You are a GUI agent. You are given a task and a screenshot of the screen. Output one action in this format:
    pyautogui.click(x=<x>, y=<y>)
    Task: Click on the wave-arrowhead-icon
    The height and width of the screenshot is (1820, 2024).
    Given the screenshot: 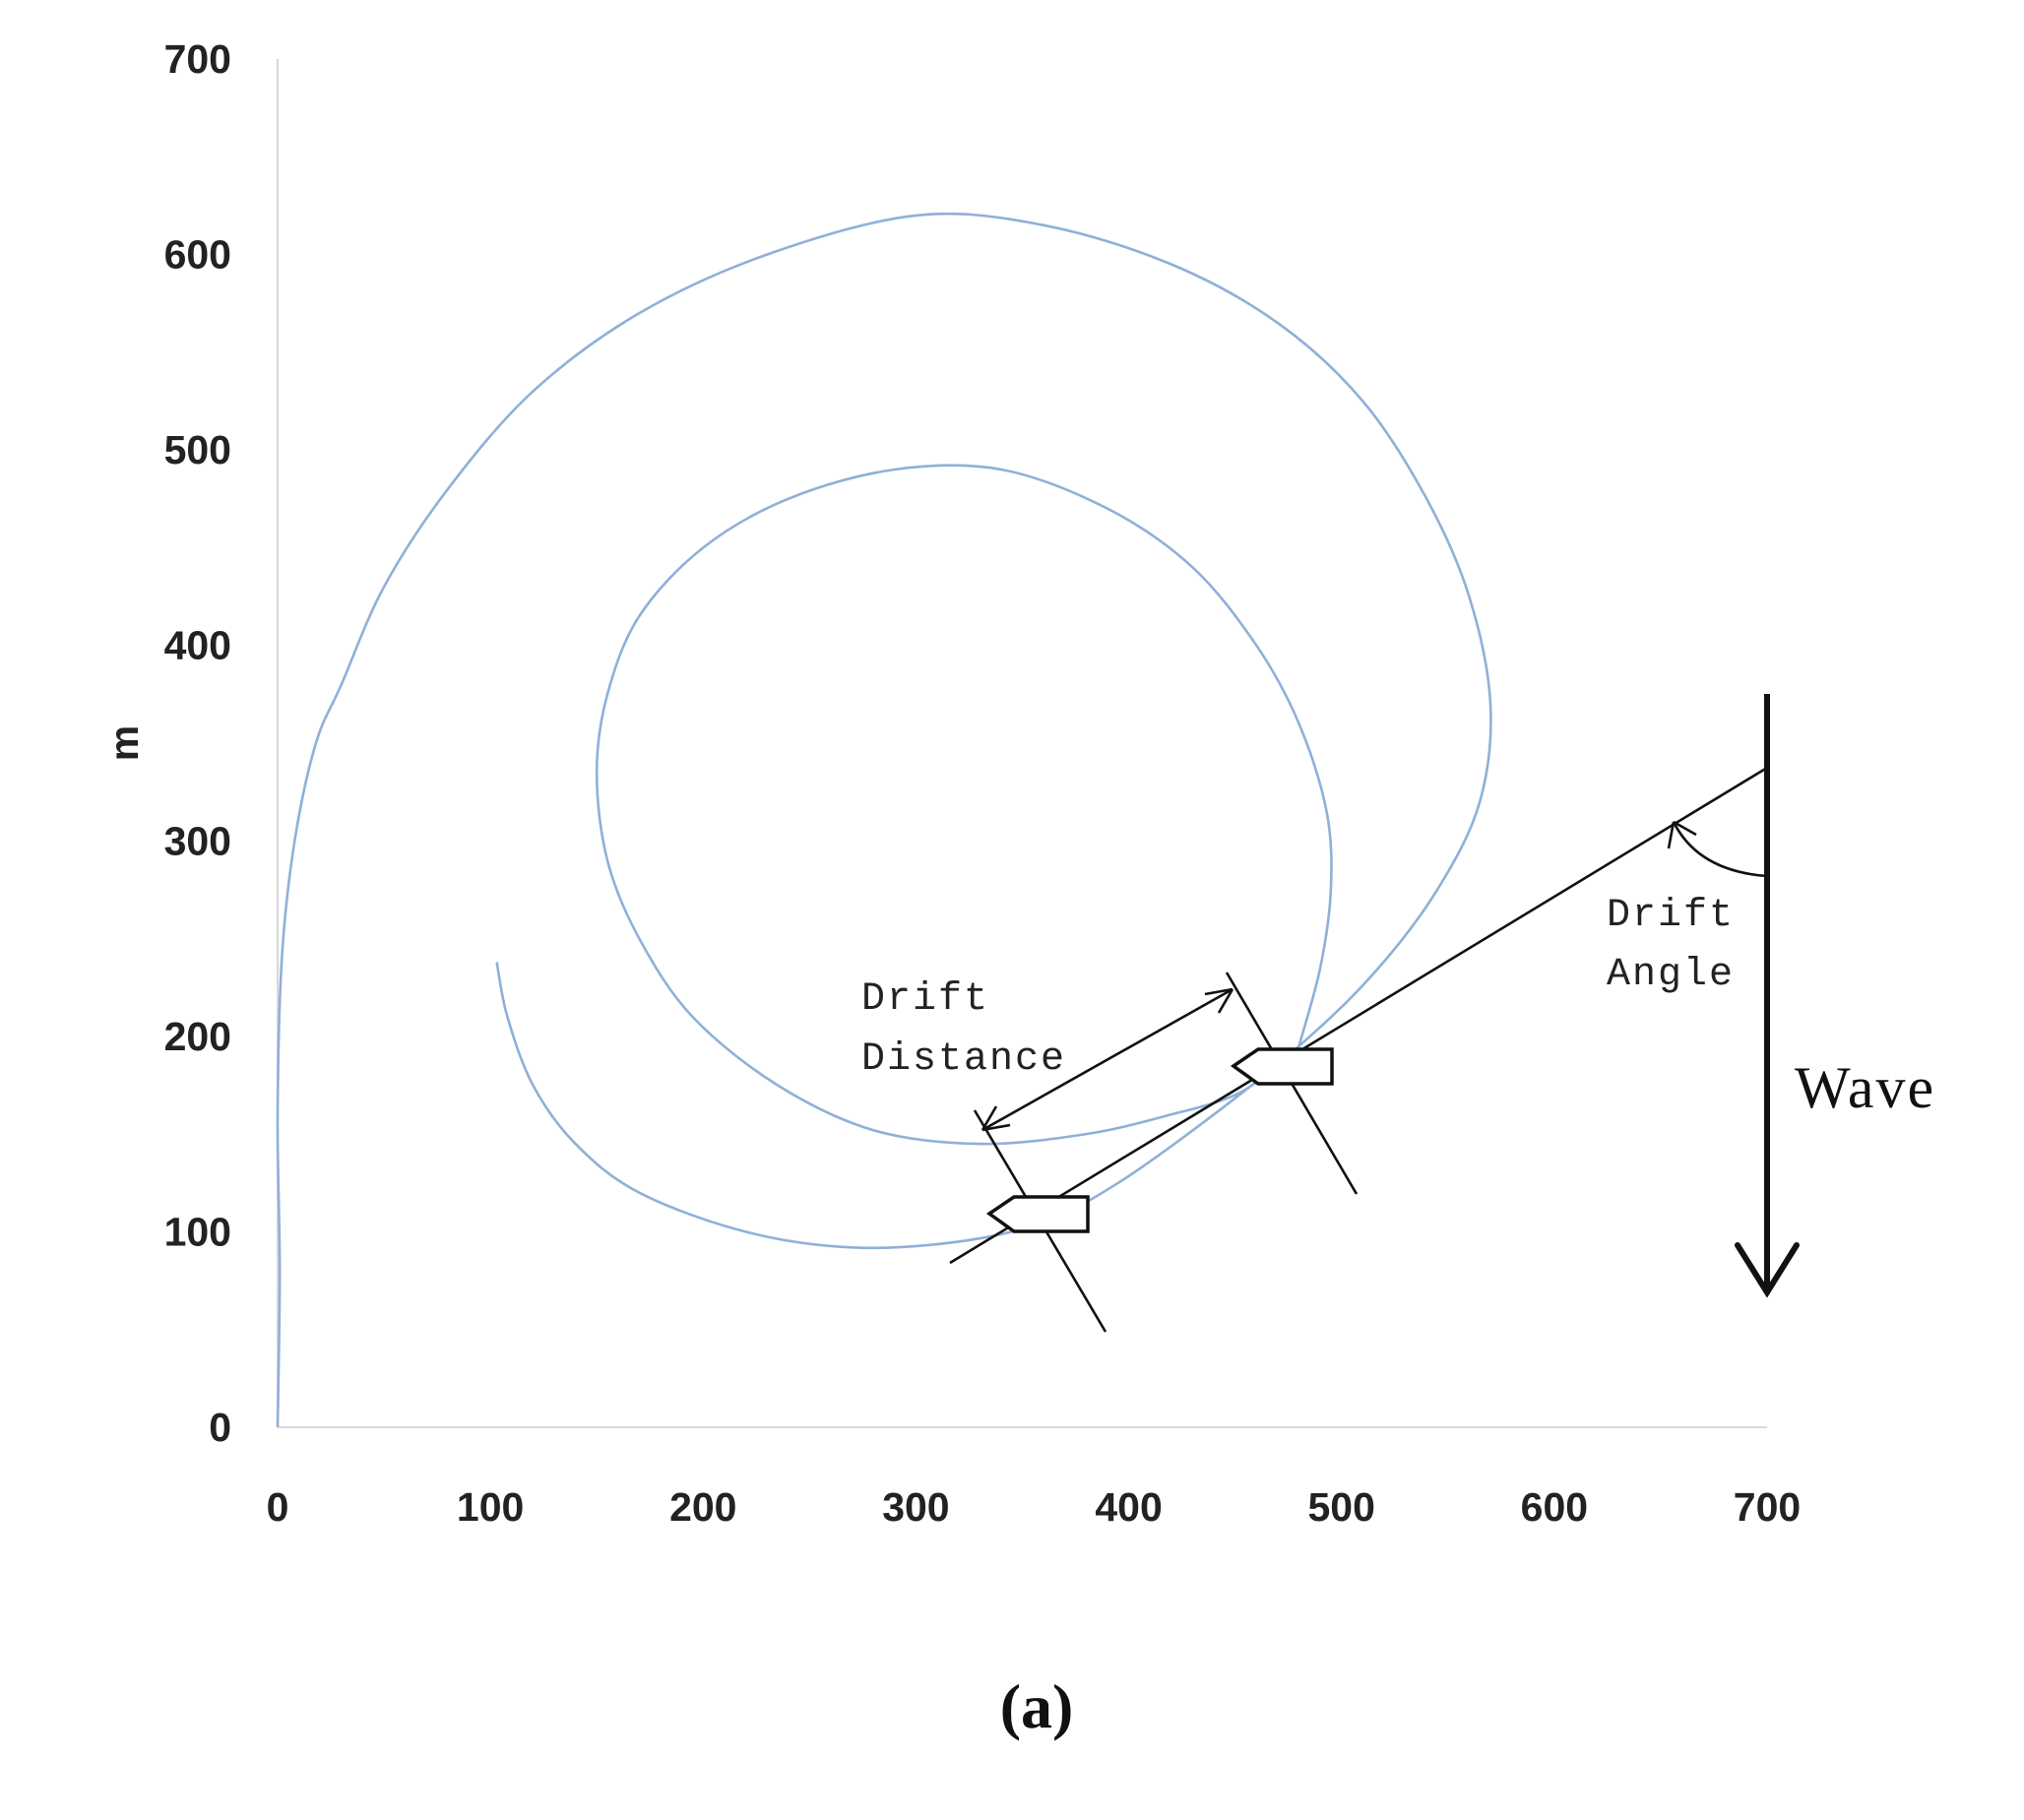 What is the action you would take?
    pyautogui.click(x=1767, y=1270)
    